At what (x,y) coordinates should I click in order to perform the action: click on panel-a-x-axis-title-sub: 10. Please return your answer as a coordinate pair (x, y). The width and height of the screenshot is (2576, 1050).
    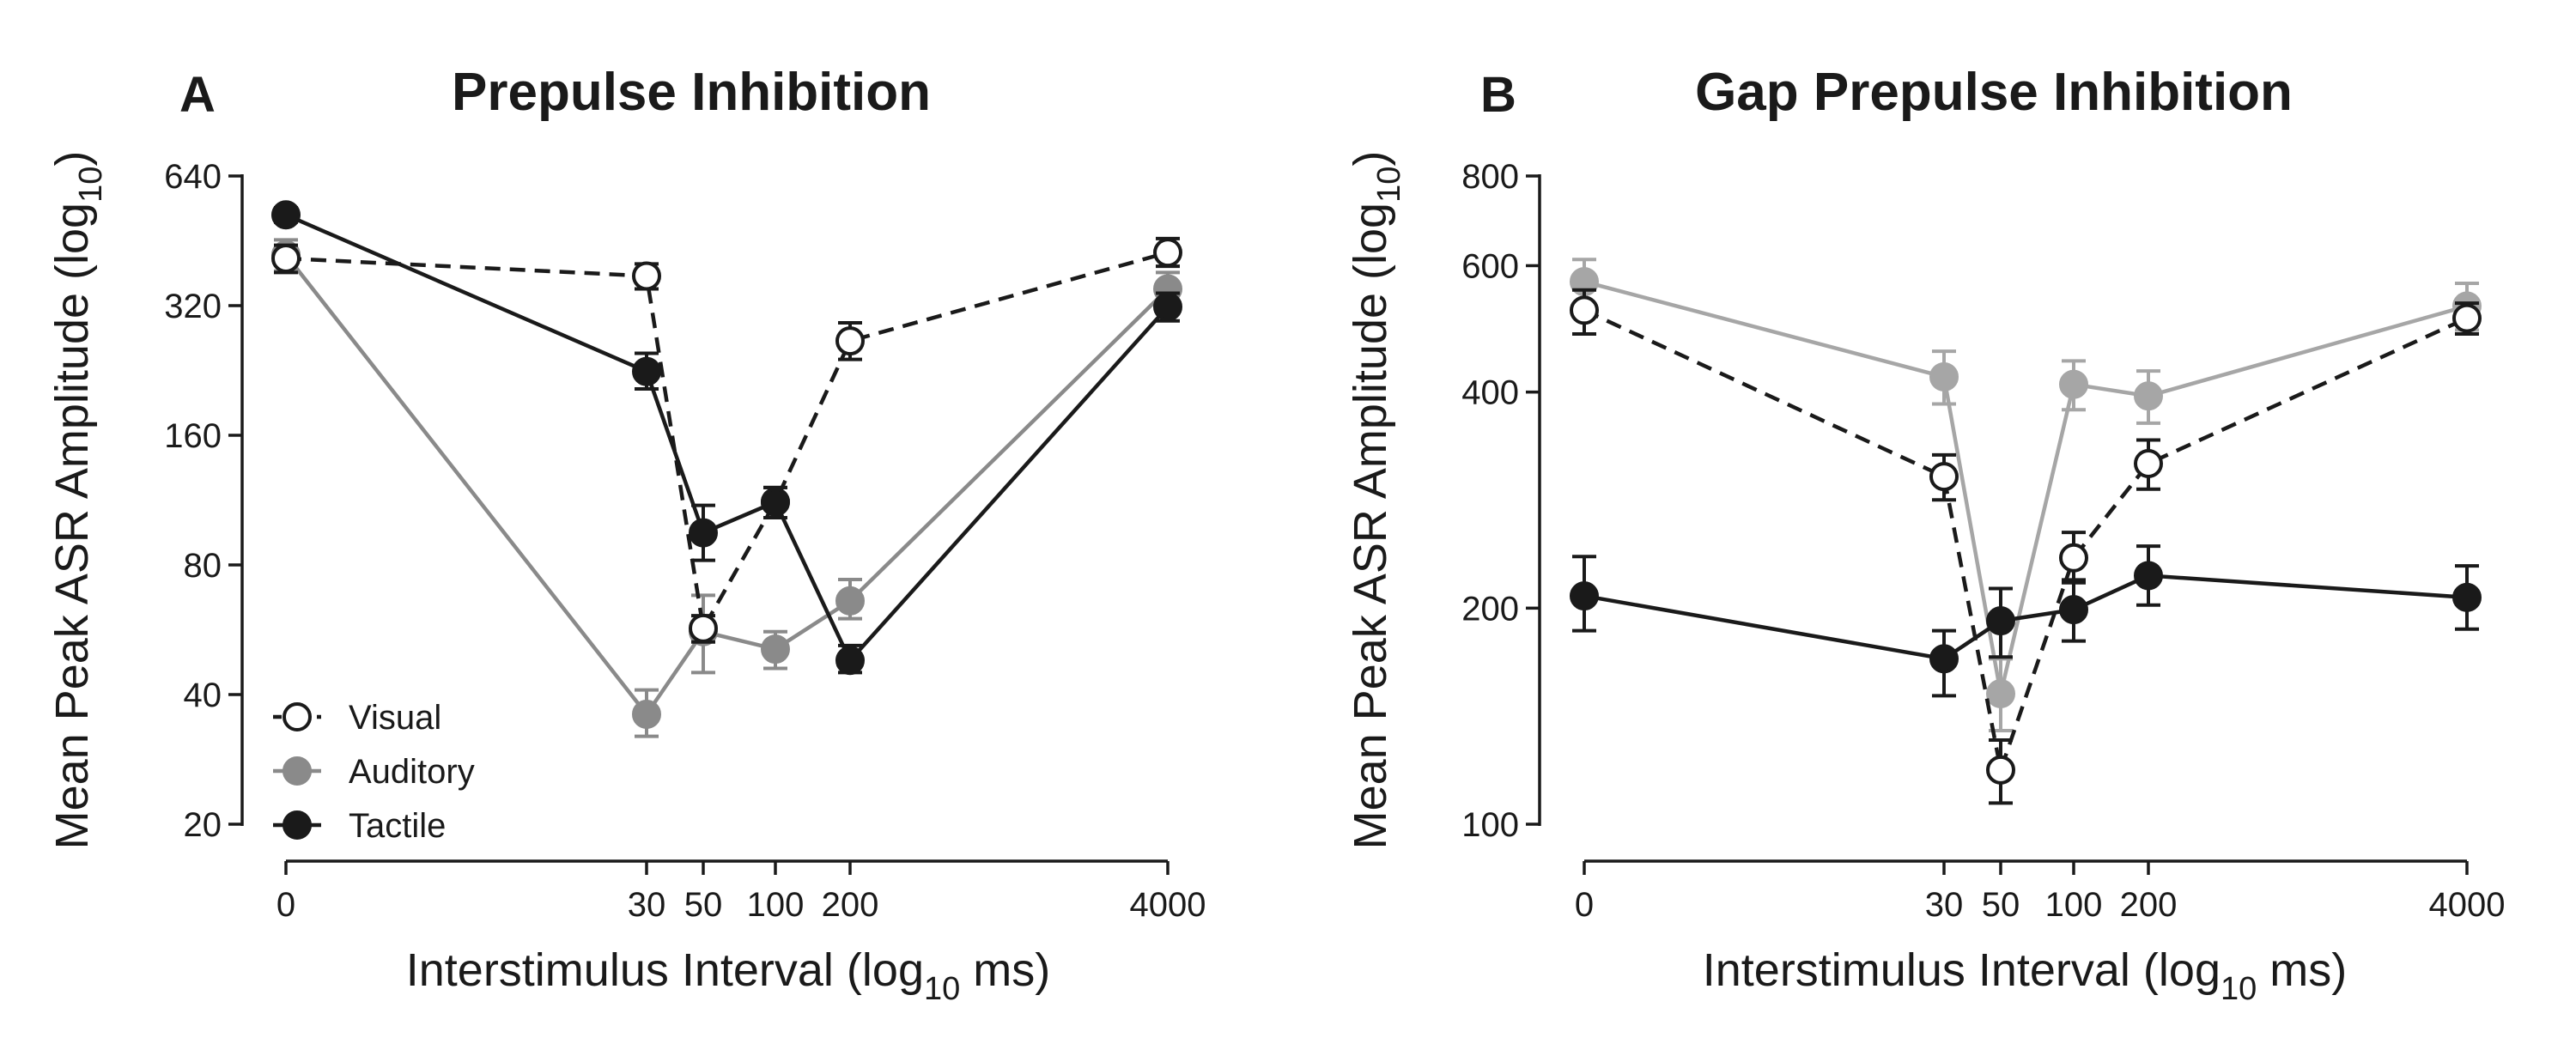
    Looking at the image, I should click on (942, 989).